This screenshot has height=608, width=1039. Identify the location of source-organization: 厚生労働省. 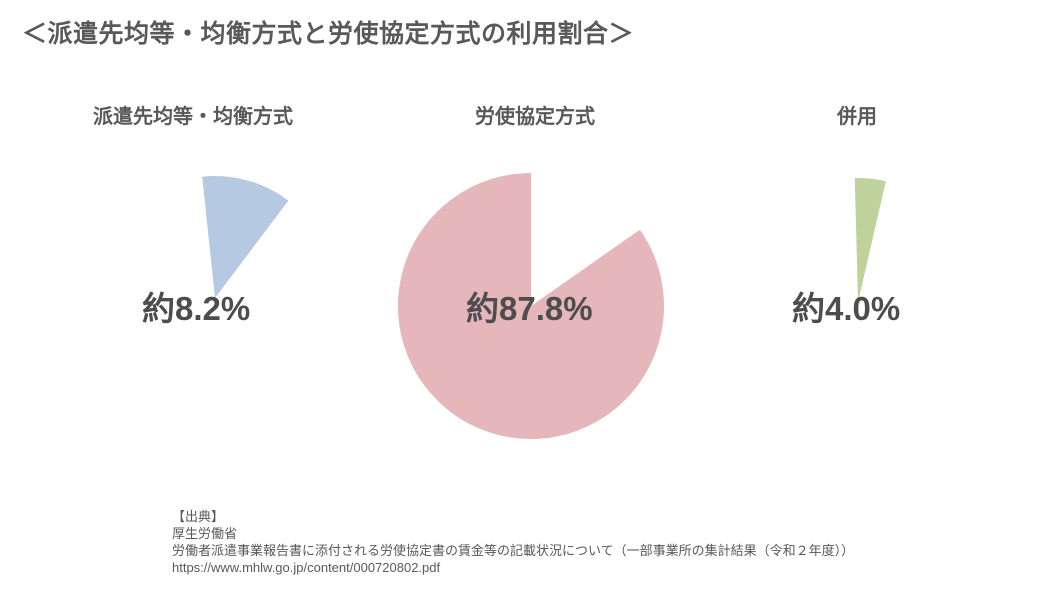
(205, 533).